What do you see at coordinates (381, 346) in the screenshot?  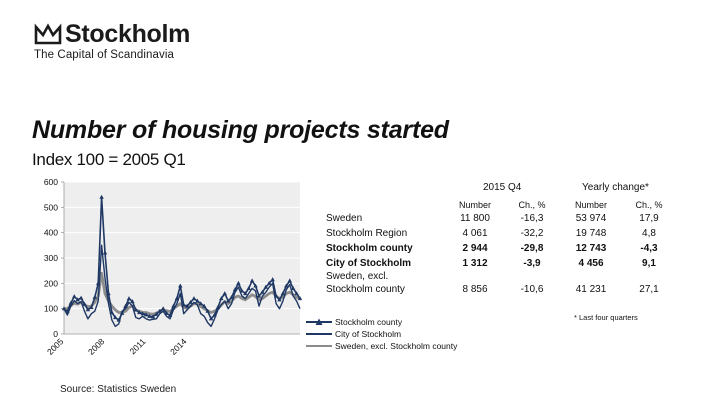 I see `legend-item-sweden-excl: Sweden, excl. Stockholm county` at bounding box center [381, 346].